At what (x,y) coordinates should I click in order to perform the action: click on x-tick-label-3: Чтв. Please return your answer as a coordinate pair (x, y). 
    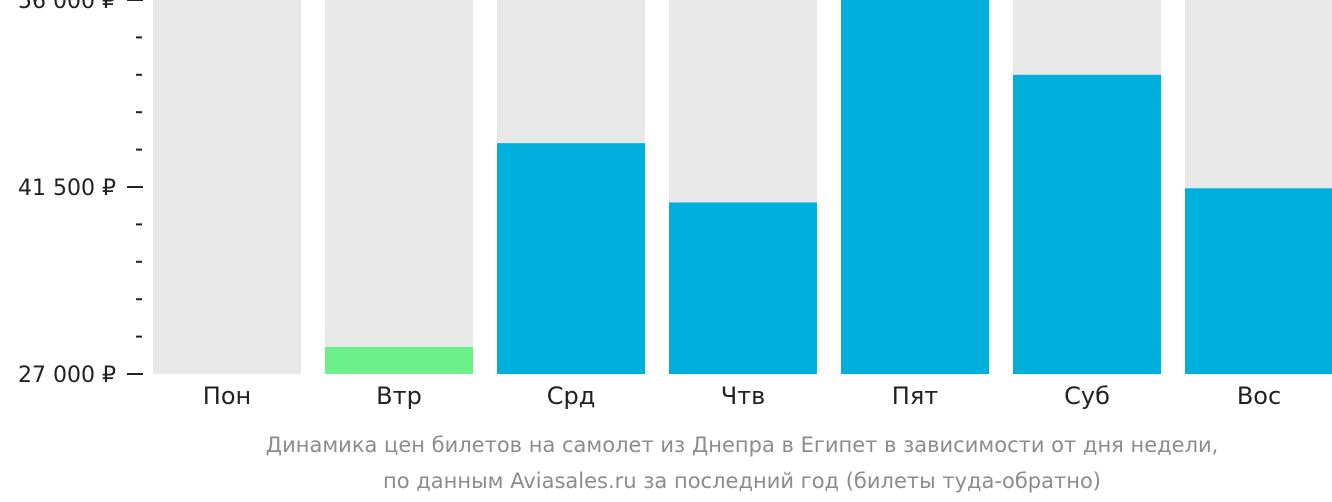
    Looking at the image, I should click on (743, 396).